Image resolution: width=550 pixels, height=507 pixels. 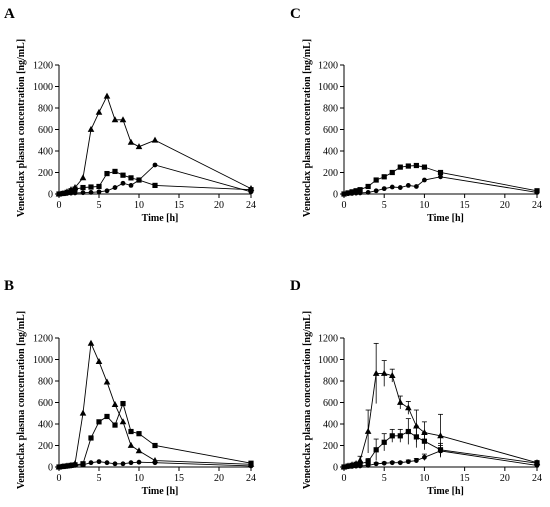 What do you see at coordinates (43, 87) in the screenshot?
I see `y-tick-label: 1000` at bounding box center [43, 87].